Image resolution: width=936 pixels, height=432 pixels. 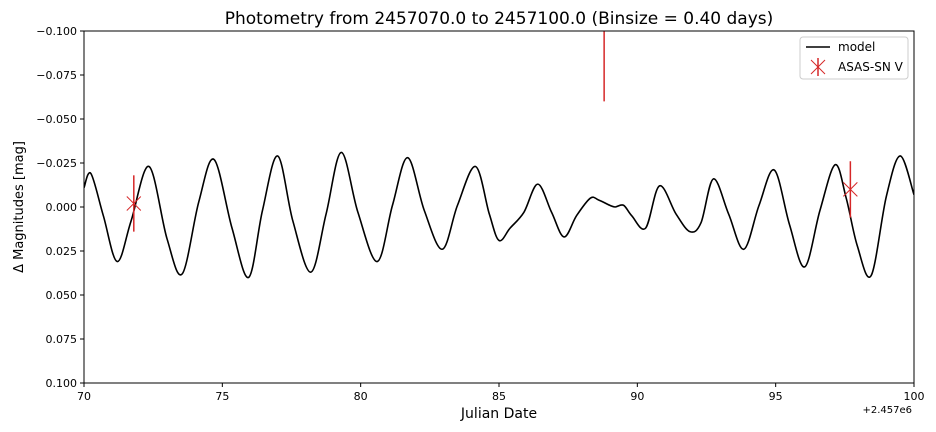 What do you see at coordinates (818, 67) in the screenshot?
I see `legend-asassn-swatch` at bounding box center [818, 67].